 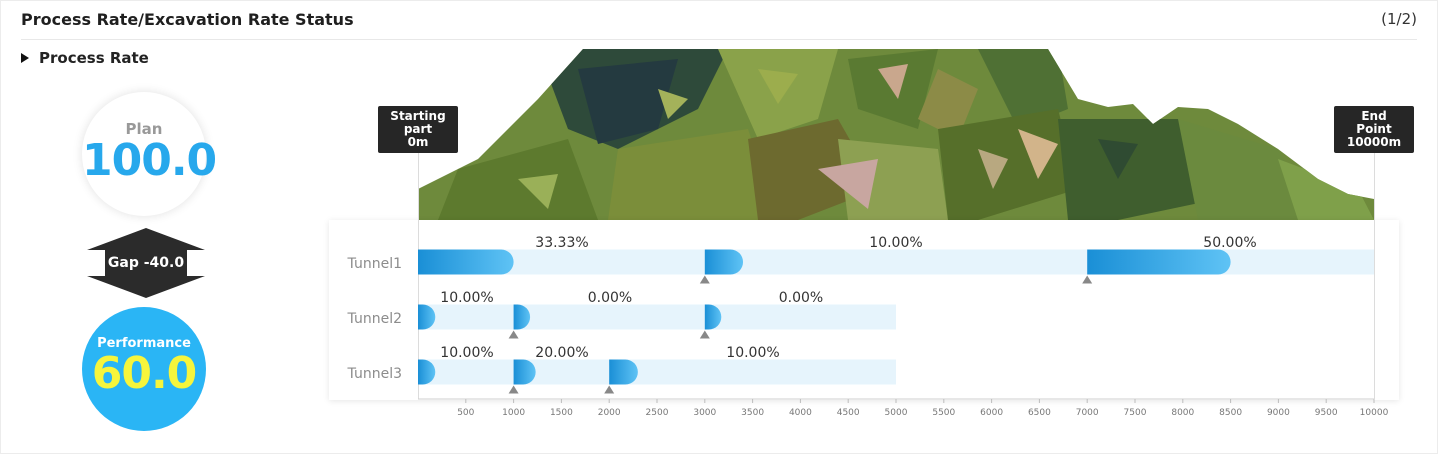 I want to click on plan-indicator: Plan 100.0, so click(x=149, y=154).